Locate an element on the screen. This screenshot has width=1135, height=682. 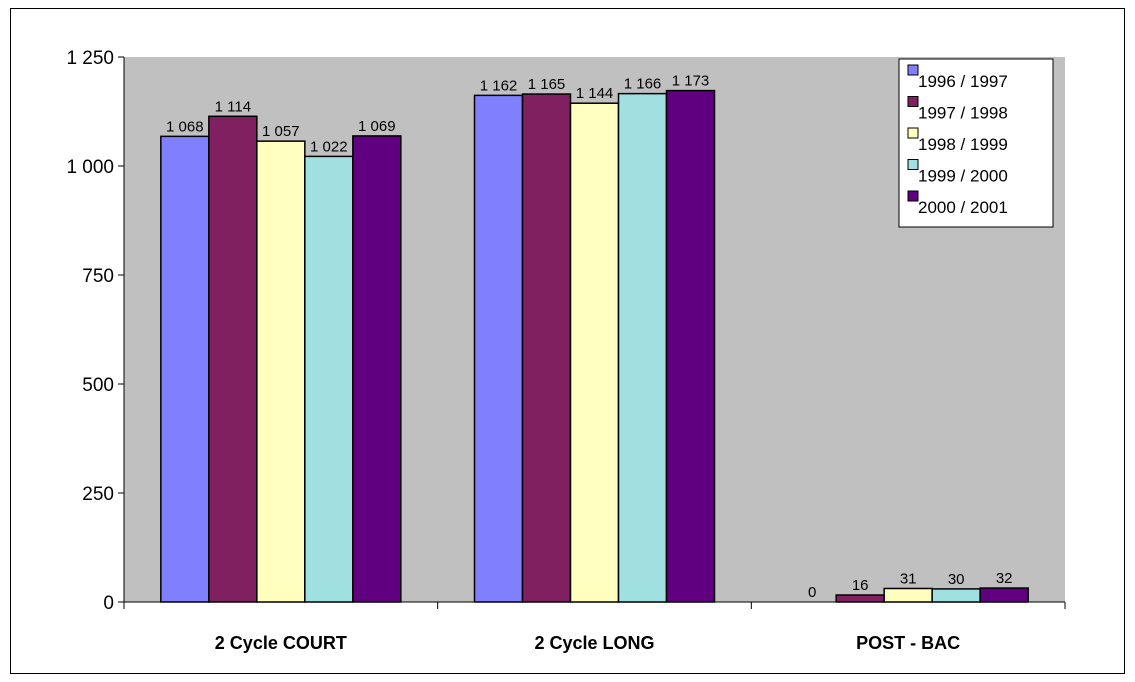
legend-entry: 2000 / 2001 is located at coordinates (963, 207).